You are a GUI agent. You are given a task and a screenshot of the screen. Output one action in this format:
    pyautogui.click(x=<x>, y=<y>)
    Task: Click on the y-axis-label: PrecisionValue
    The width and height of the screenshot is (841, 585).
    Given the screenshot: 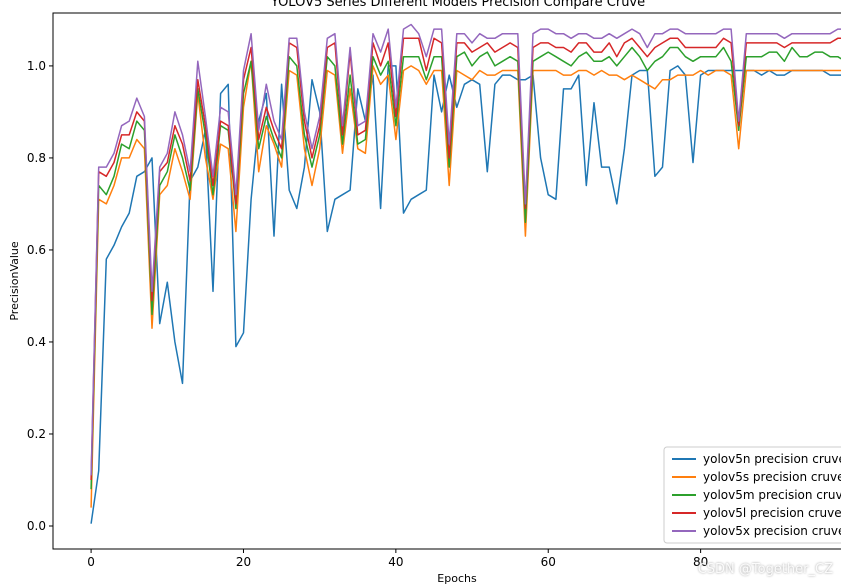 What is the action you would take?
    pyautogui.click(x=14, y=281)
    